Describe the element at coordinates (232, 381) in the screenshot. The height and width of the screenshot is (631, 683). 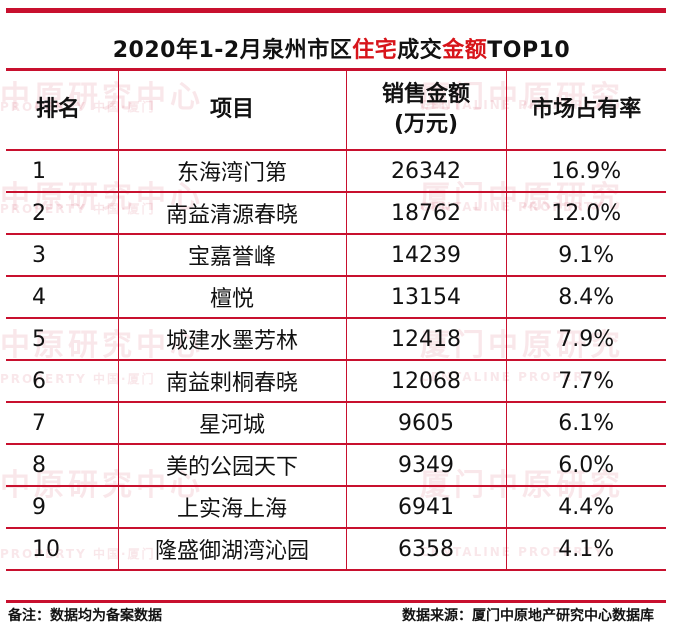
I see `cell-project: 南益剌桐春晓` at that location.